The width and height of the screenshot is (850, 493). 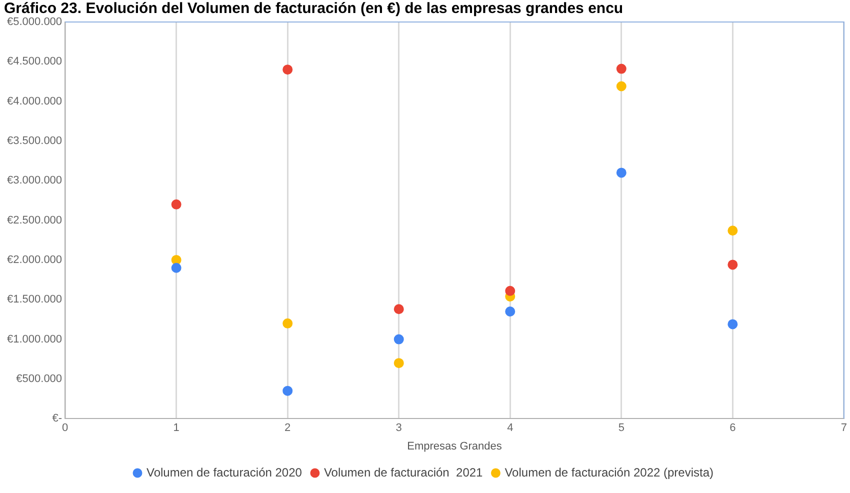 I want to click on y-tick-label: €5.000.000, so click(x=34, y=22).